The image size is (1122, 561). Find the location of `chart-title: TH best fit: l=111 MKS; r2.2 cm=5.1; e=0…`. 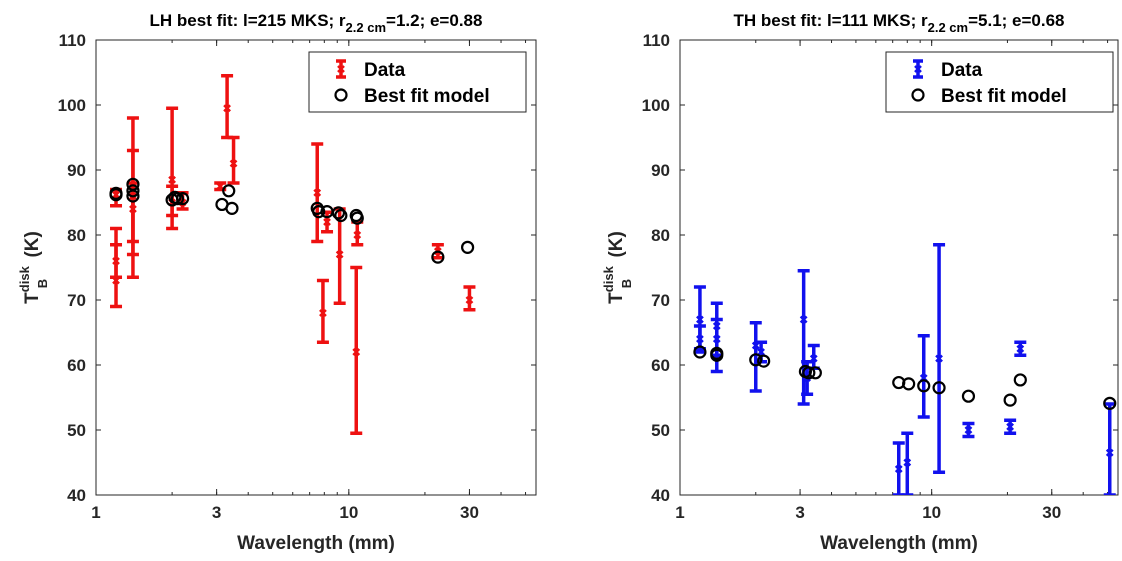

chart-title: TH best fit: l=111 MKS; r2.2 cm=5.1; e=0… is located at coordinates (898, 23).